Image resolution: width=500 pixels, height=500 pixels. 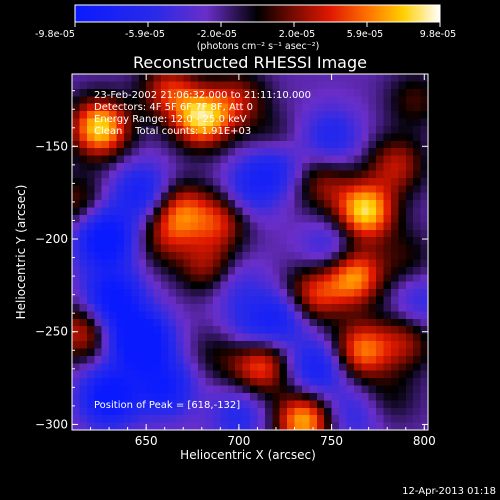 What do you see at coordinates (21, 252) in the screenshot?
I see `y-axis-label: Heliocentric Y (arcsec)` at bounding box center [21, 252].